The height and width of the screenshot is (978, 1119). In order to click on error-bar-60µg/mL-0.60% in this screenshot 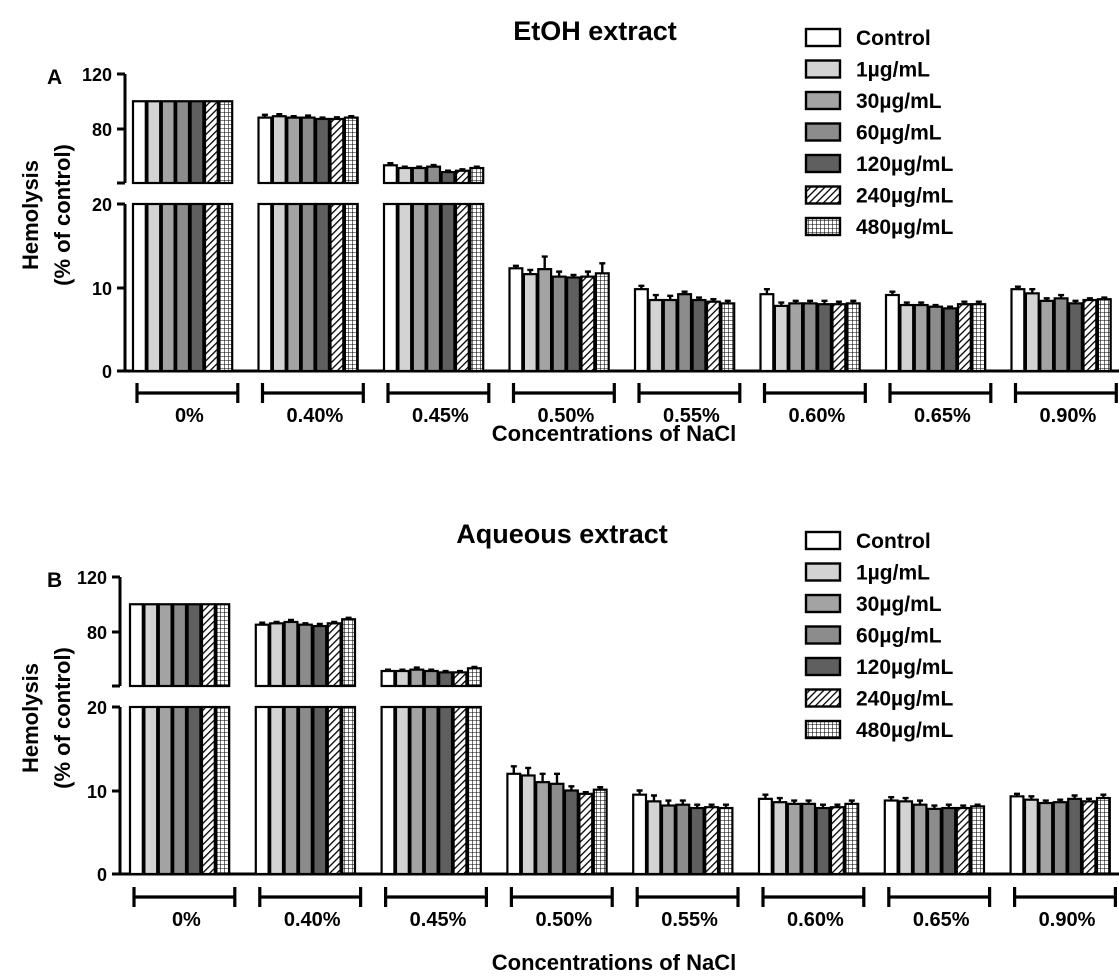, I will do `click(810, 301)`.